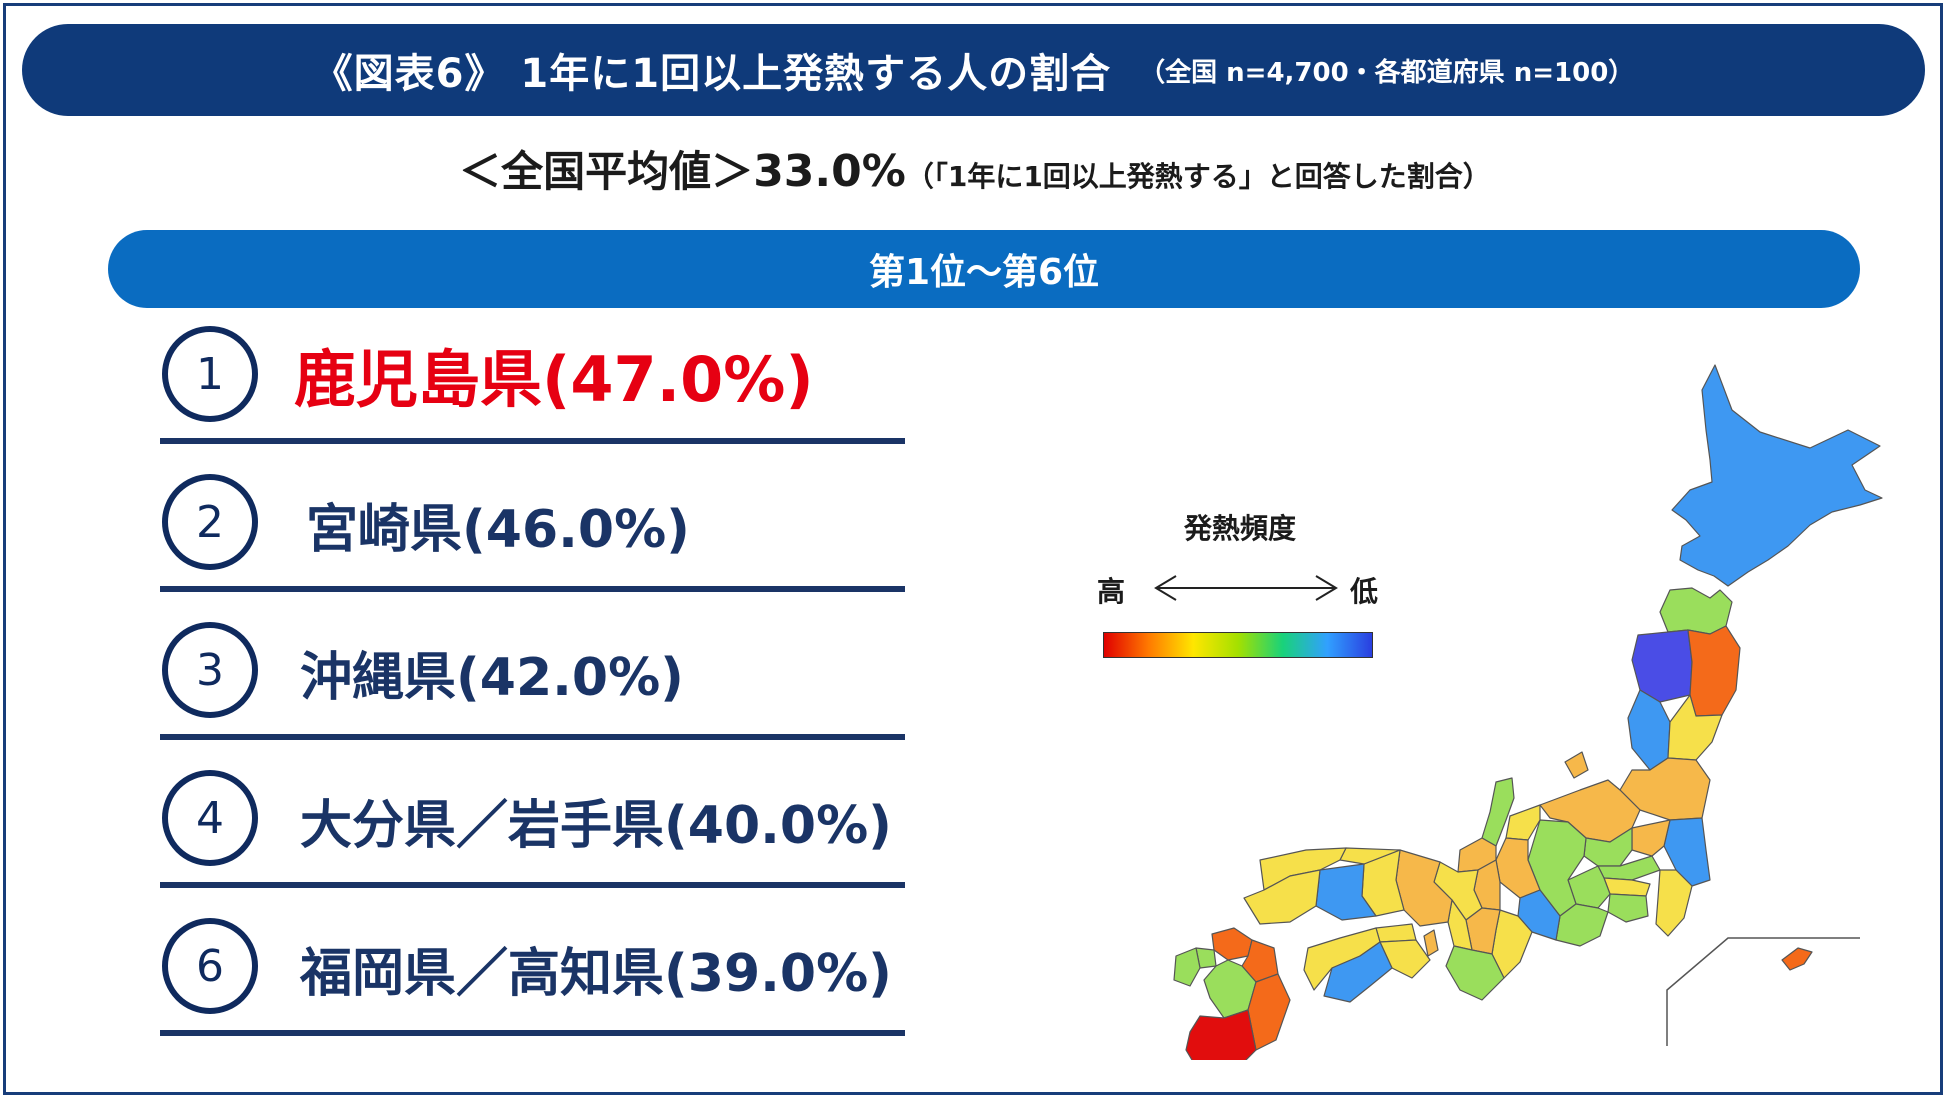 Image resolution: width=1950 pixels, height=1102 pixels. What do you see at coordinates (1475, 973) in the screenshot?
I see `region-wakayama` at bounding box center [1475, 973].